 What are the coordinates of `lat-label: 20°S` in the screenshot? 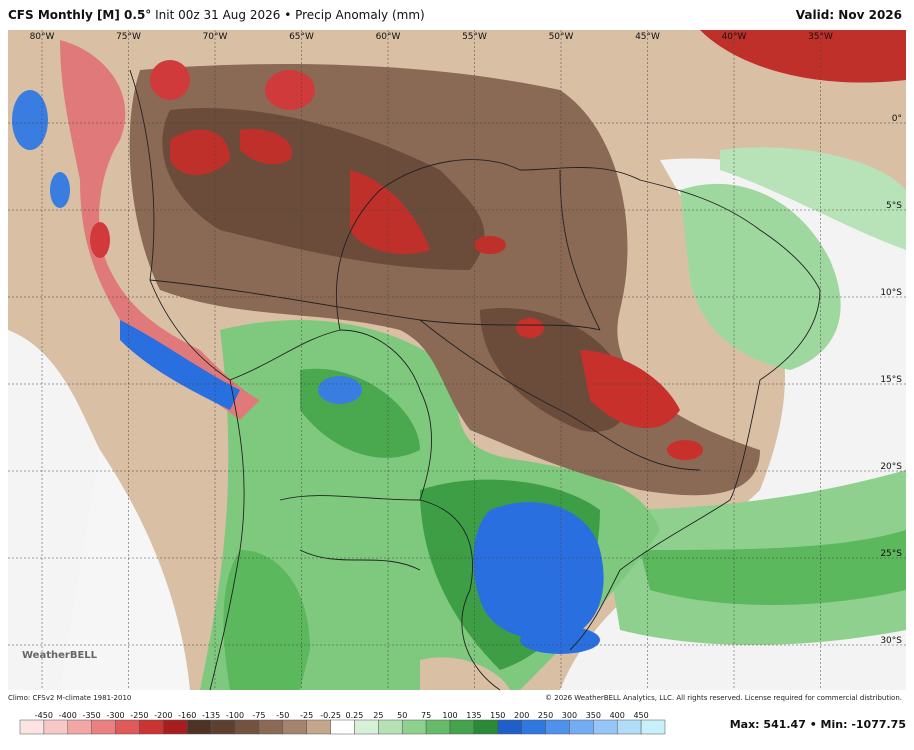 It's located at (891, 467).